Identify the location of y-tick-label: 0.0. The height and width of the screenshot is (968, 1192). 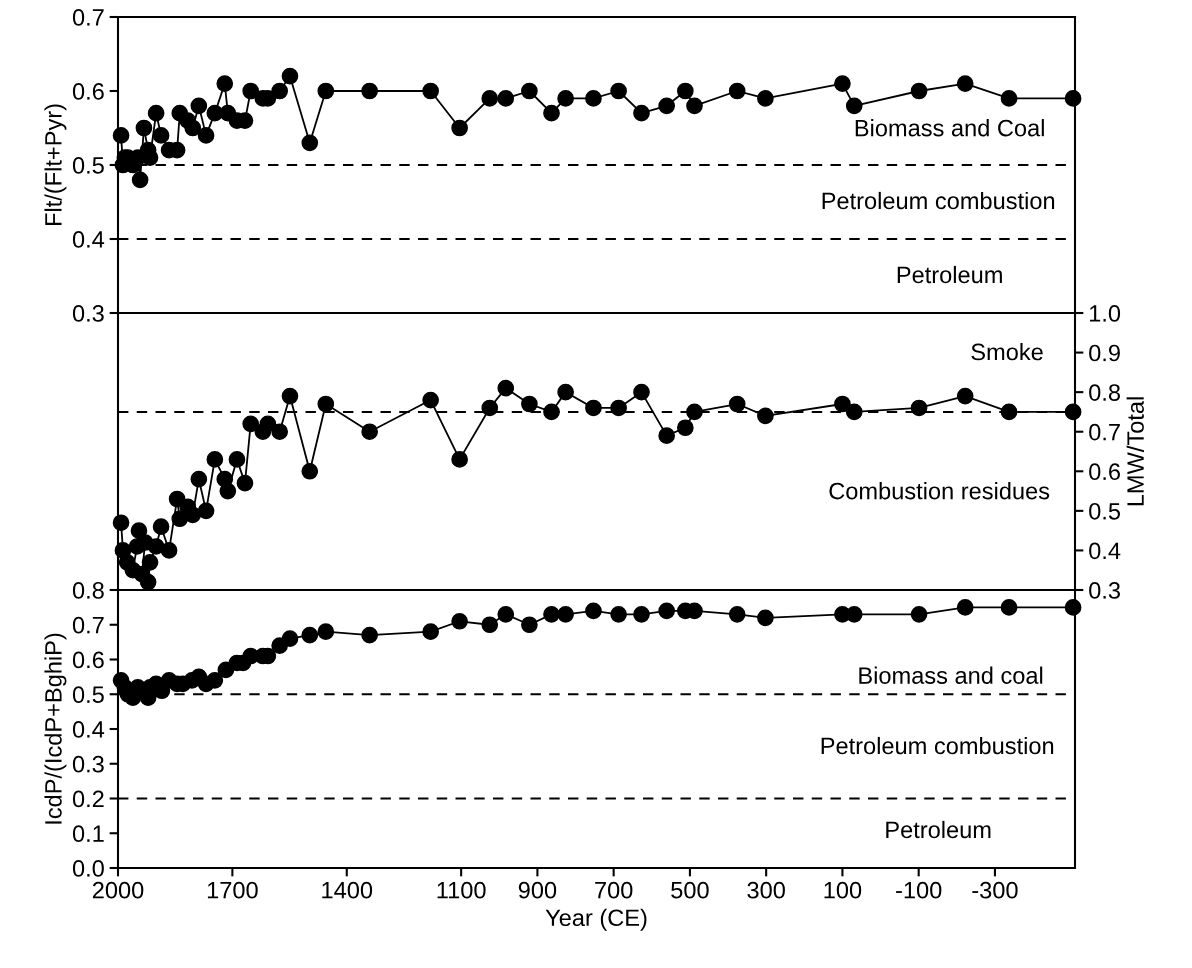
(88, 868).